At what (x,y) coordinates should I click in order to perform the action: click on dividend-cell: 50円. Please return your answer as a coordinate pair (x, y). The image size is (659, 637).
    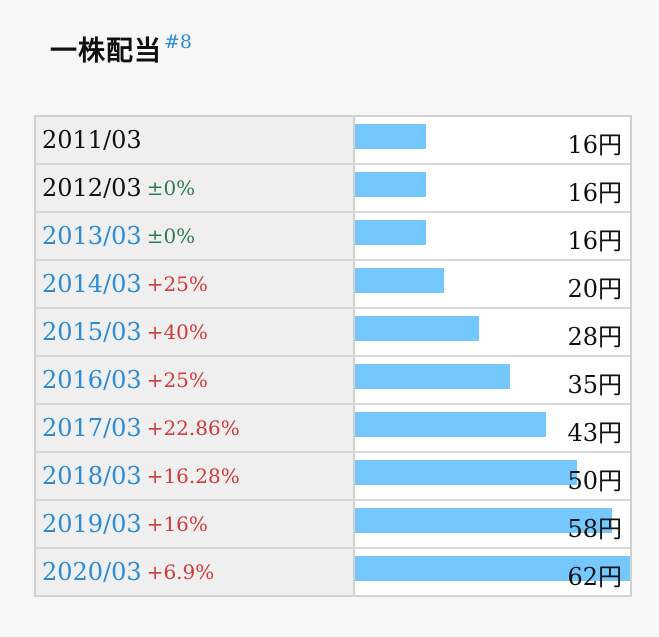
    Looking at the image, I should click on (492, 476).